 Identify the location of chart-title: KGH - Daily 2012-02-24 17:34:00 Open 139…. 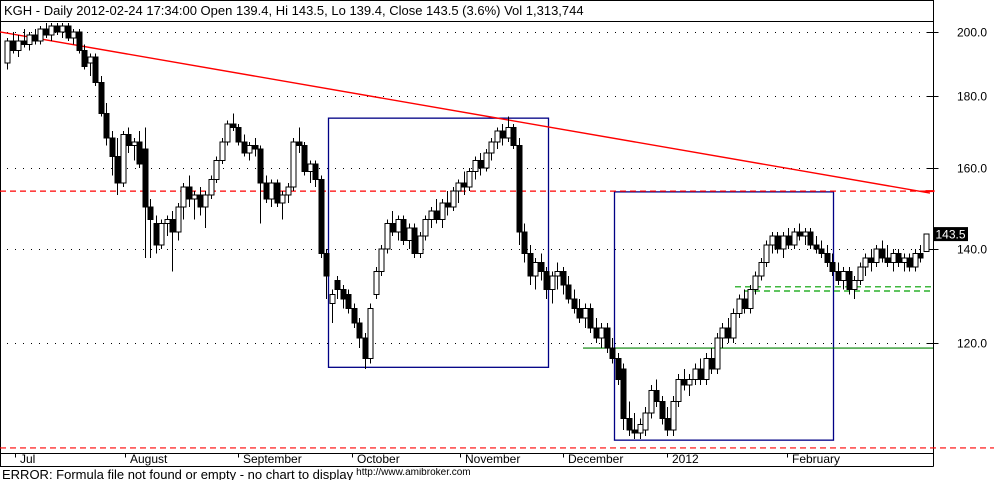
(294, 10).